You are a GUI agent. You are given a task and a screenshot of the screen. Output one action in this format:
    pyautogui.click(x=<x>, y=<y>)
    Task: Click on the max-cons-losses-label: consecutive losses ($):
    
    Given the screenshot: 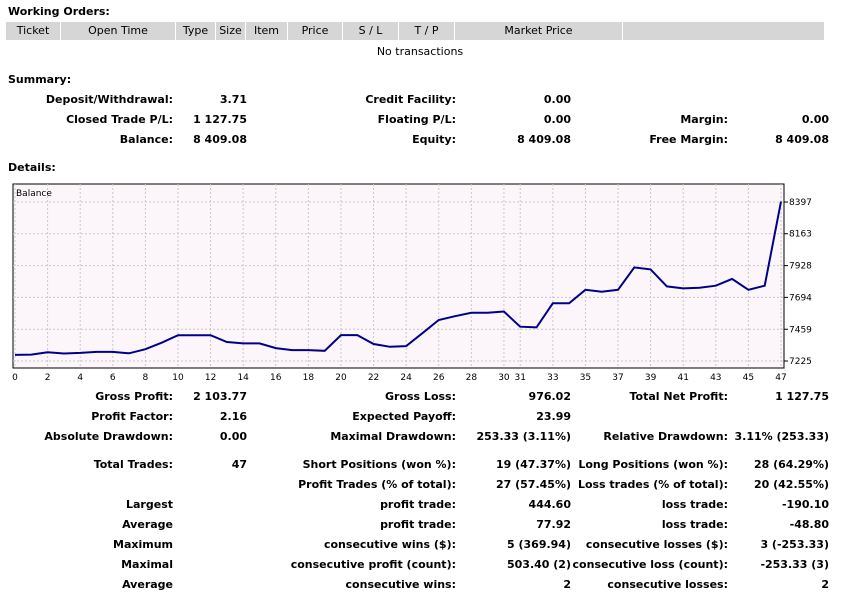 What is the action you would take?
    pyautogui.click(x=656, y=544)
    